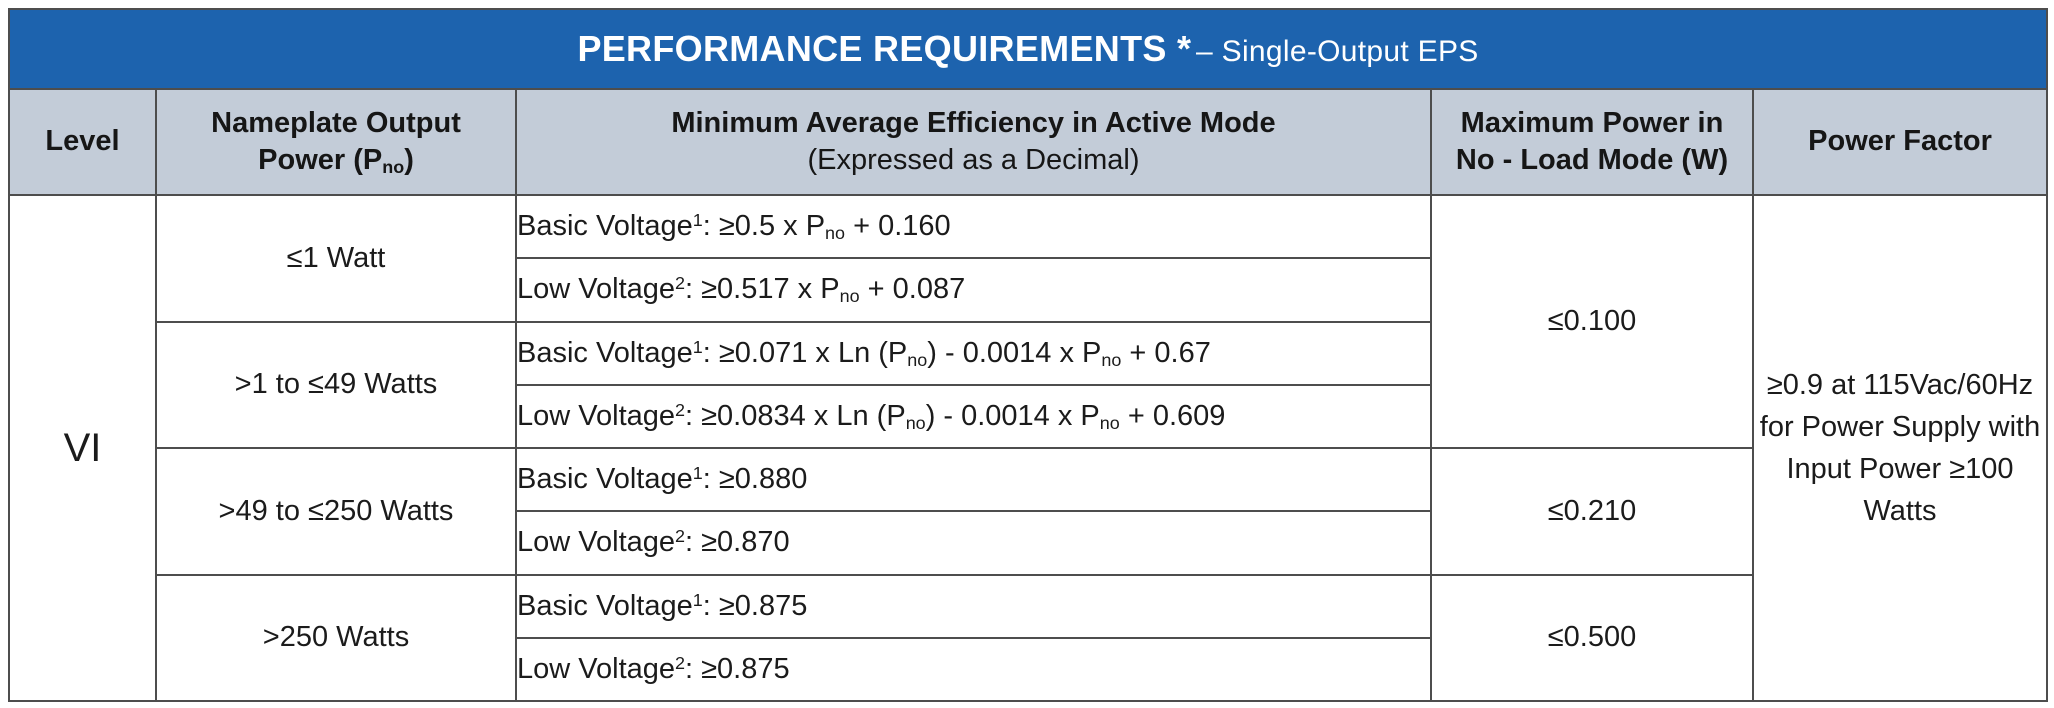 The height and width of the screenshot is (708, 2054). Describe the element at coordinates (1337, 51) in the screenshot. I see `table-title-sub: – Single-Output EPS` at that location.